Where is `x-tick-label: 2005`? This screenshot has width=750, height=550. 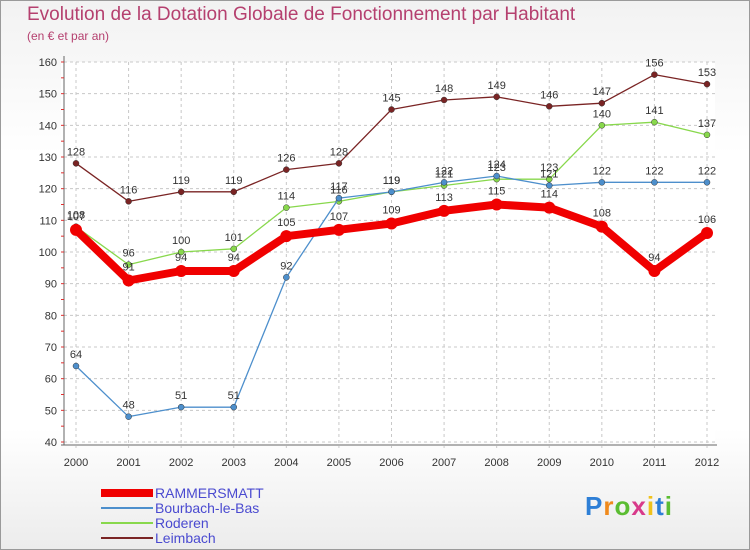 x-tick-label: 2005 is located at coordinates (339, 463).